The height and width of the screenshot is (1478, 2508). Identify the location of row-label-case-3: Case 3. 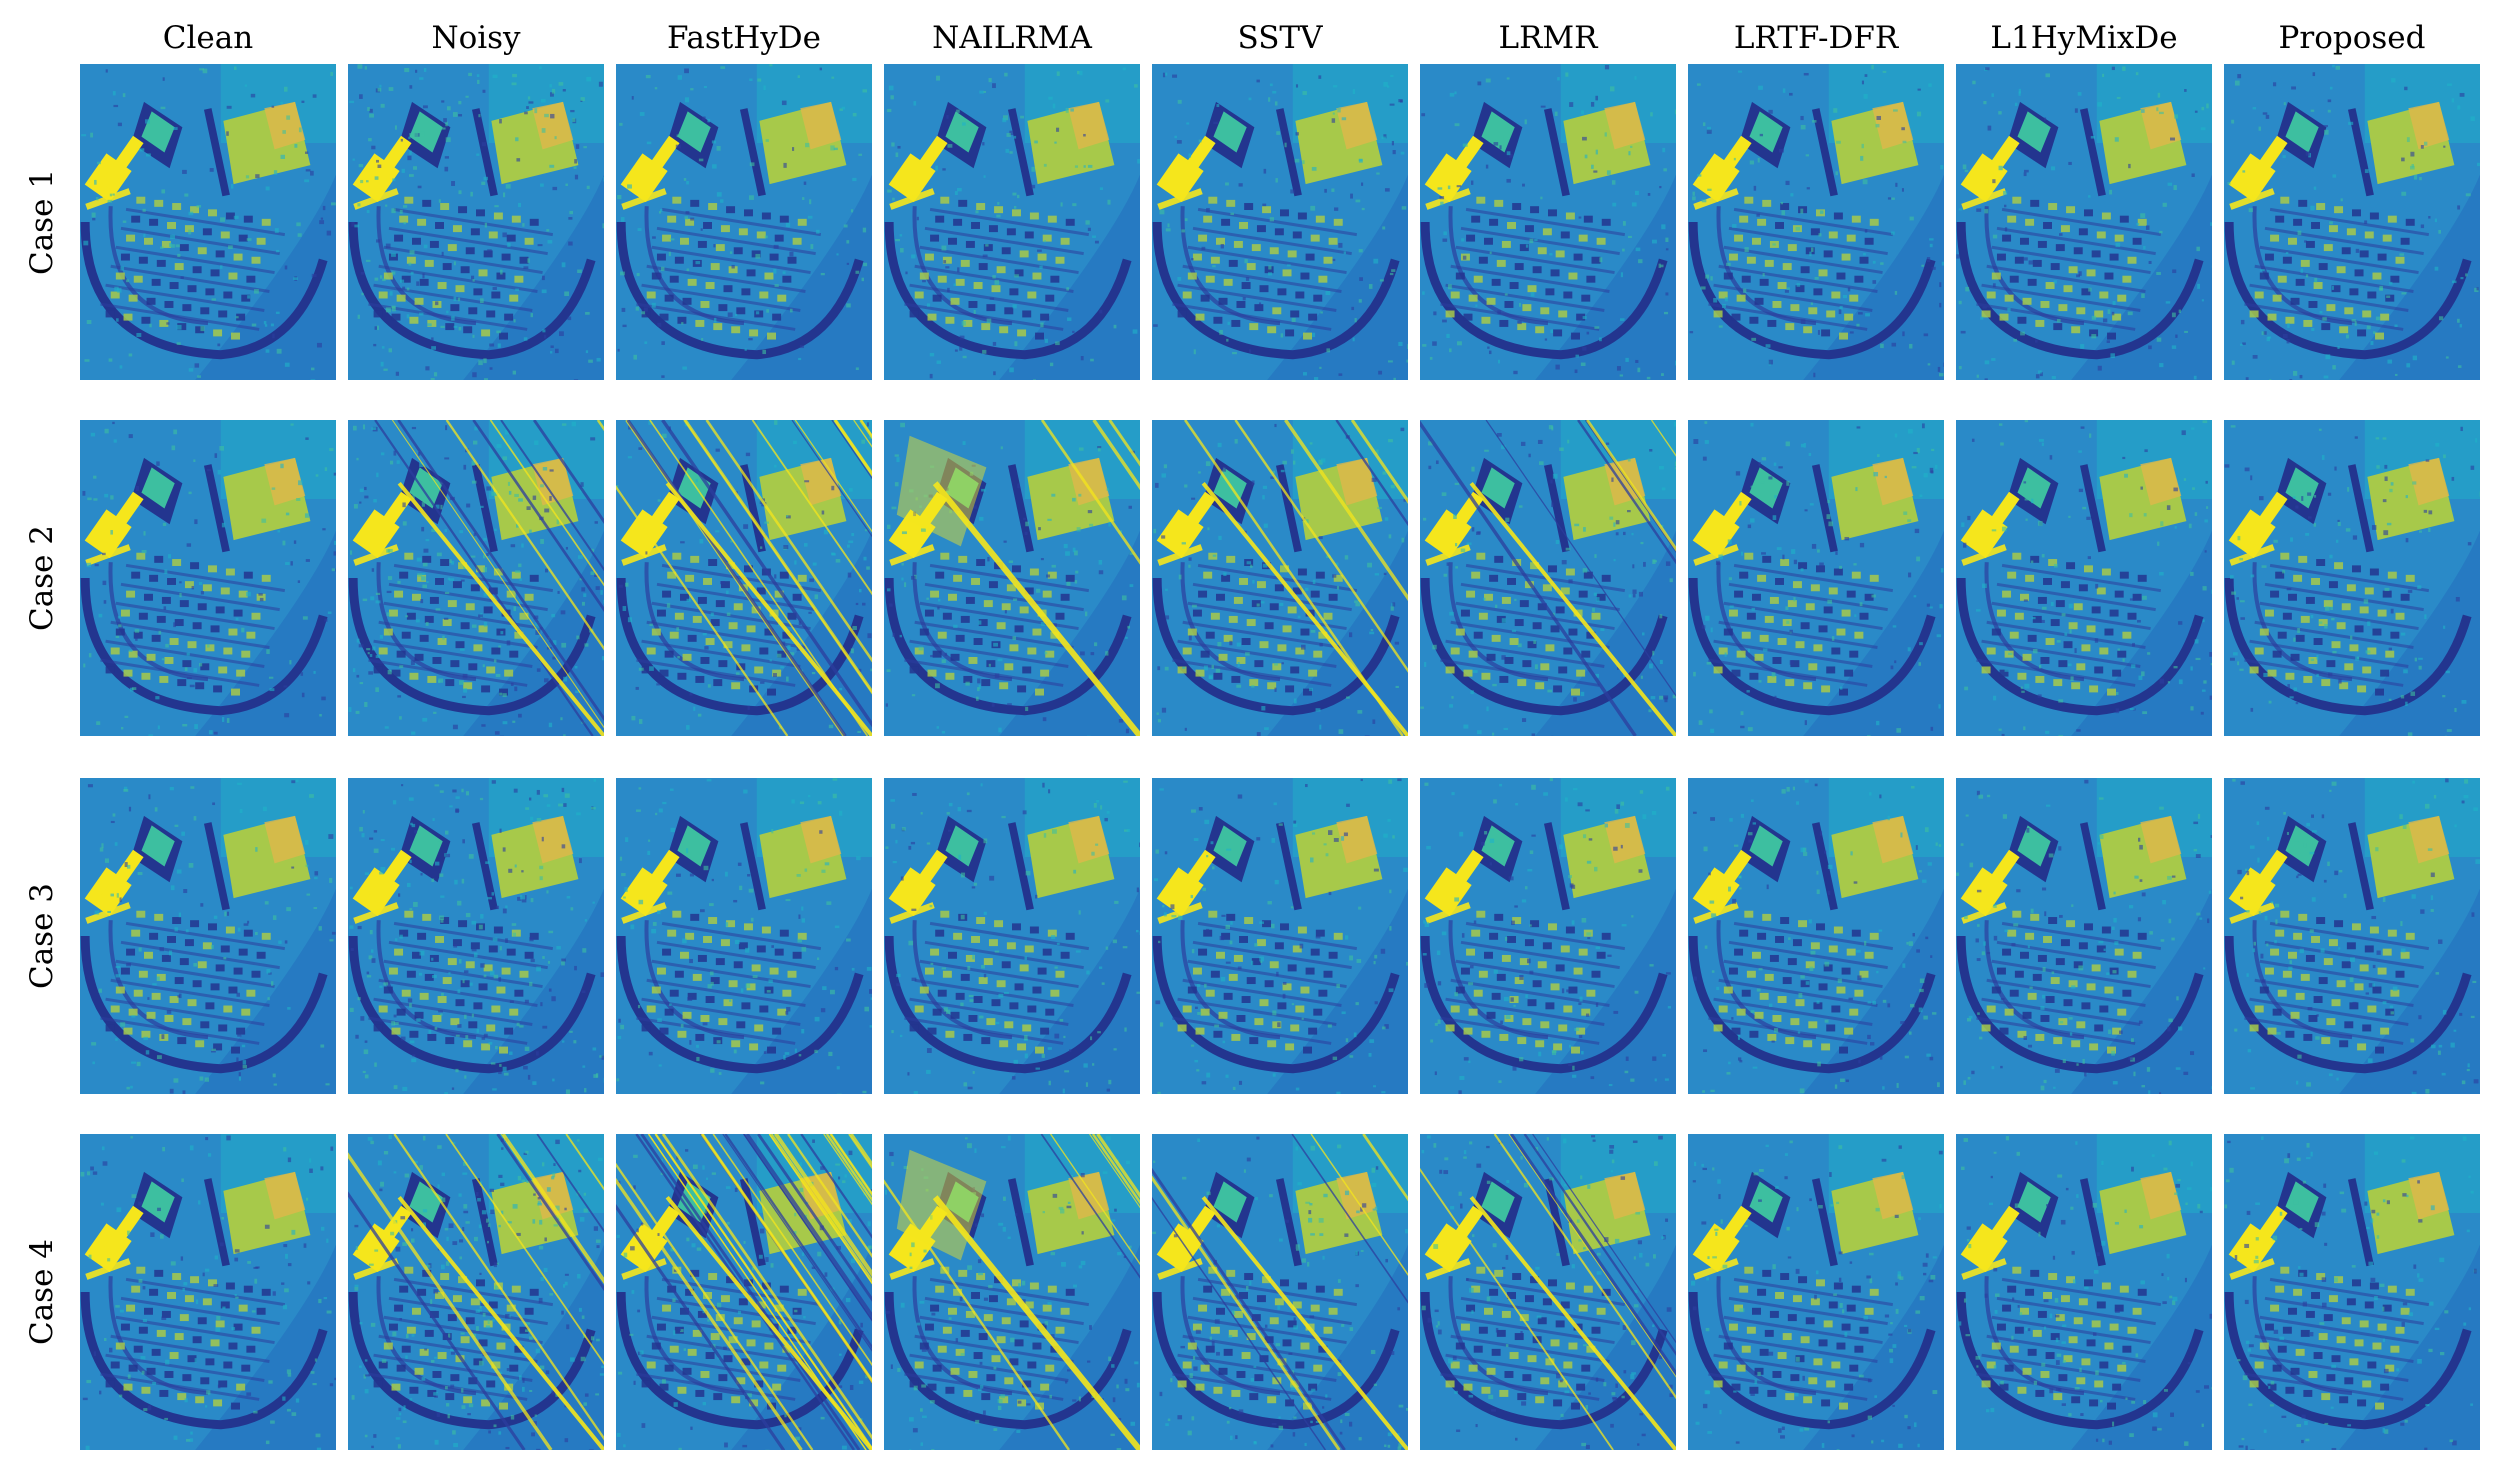
(42, 936).